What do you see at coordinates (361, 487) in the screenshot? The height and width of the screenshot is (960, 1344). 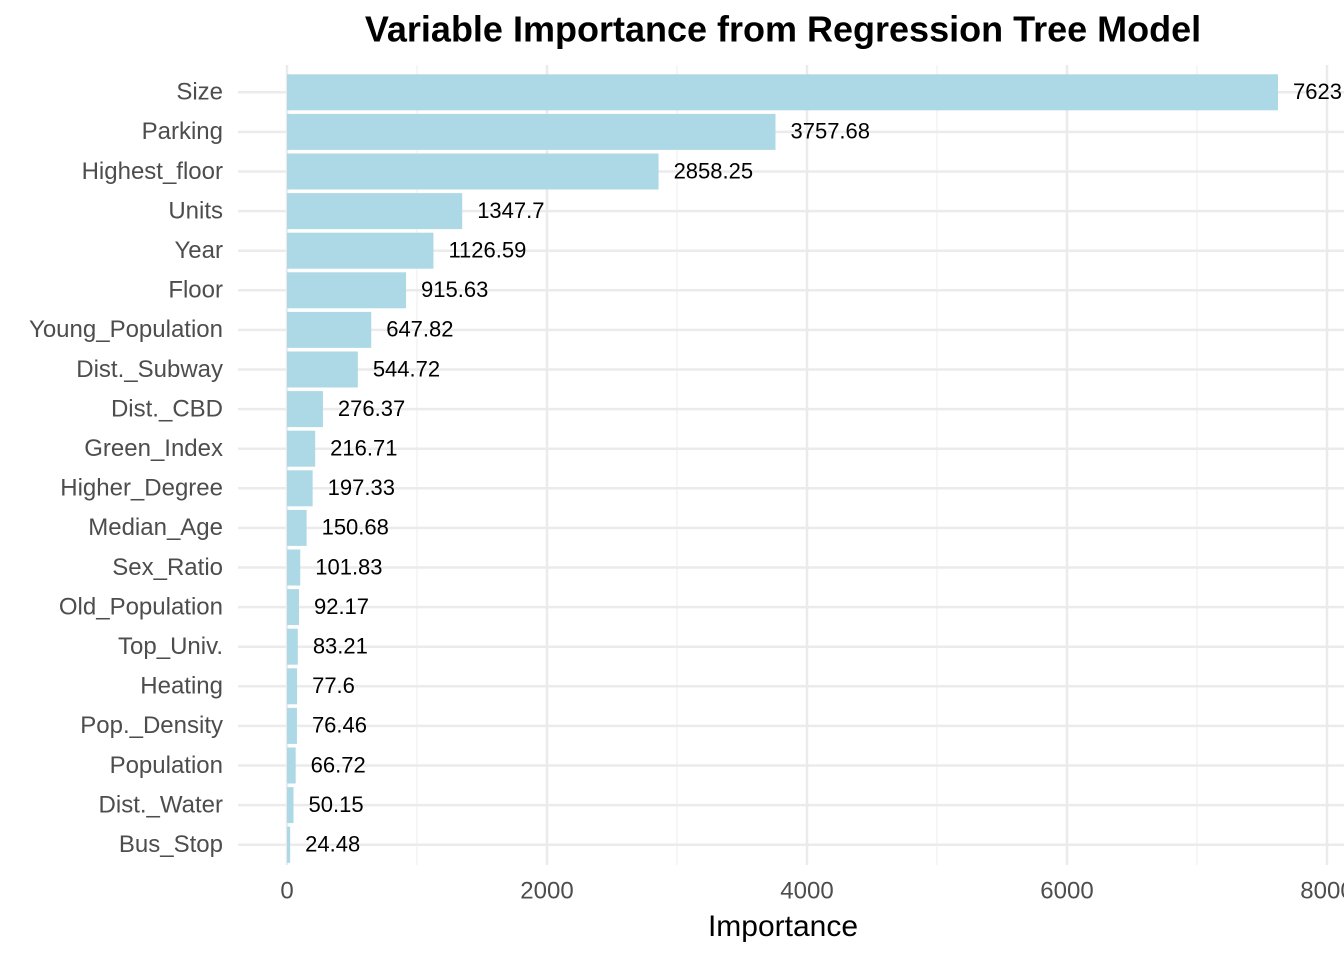 I see `value-label: 197.33` at bounding box center [361, 487].